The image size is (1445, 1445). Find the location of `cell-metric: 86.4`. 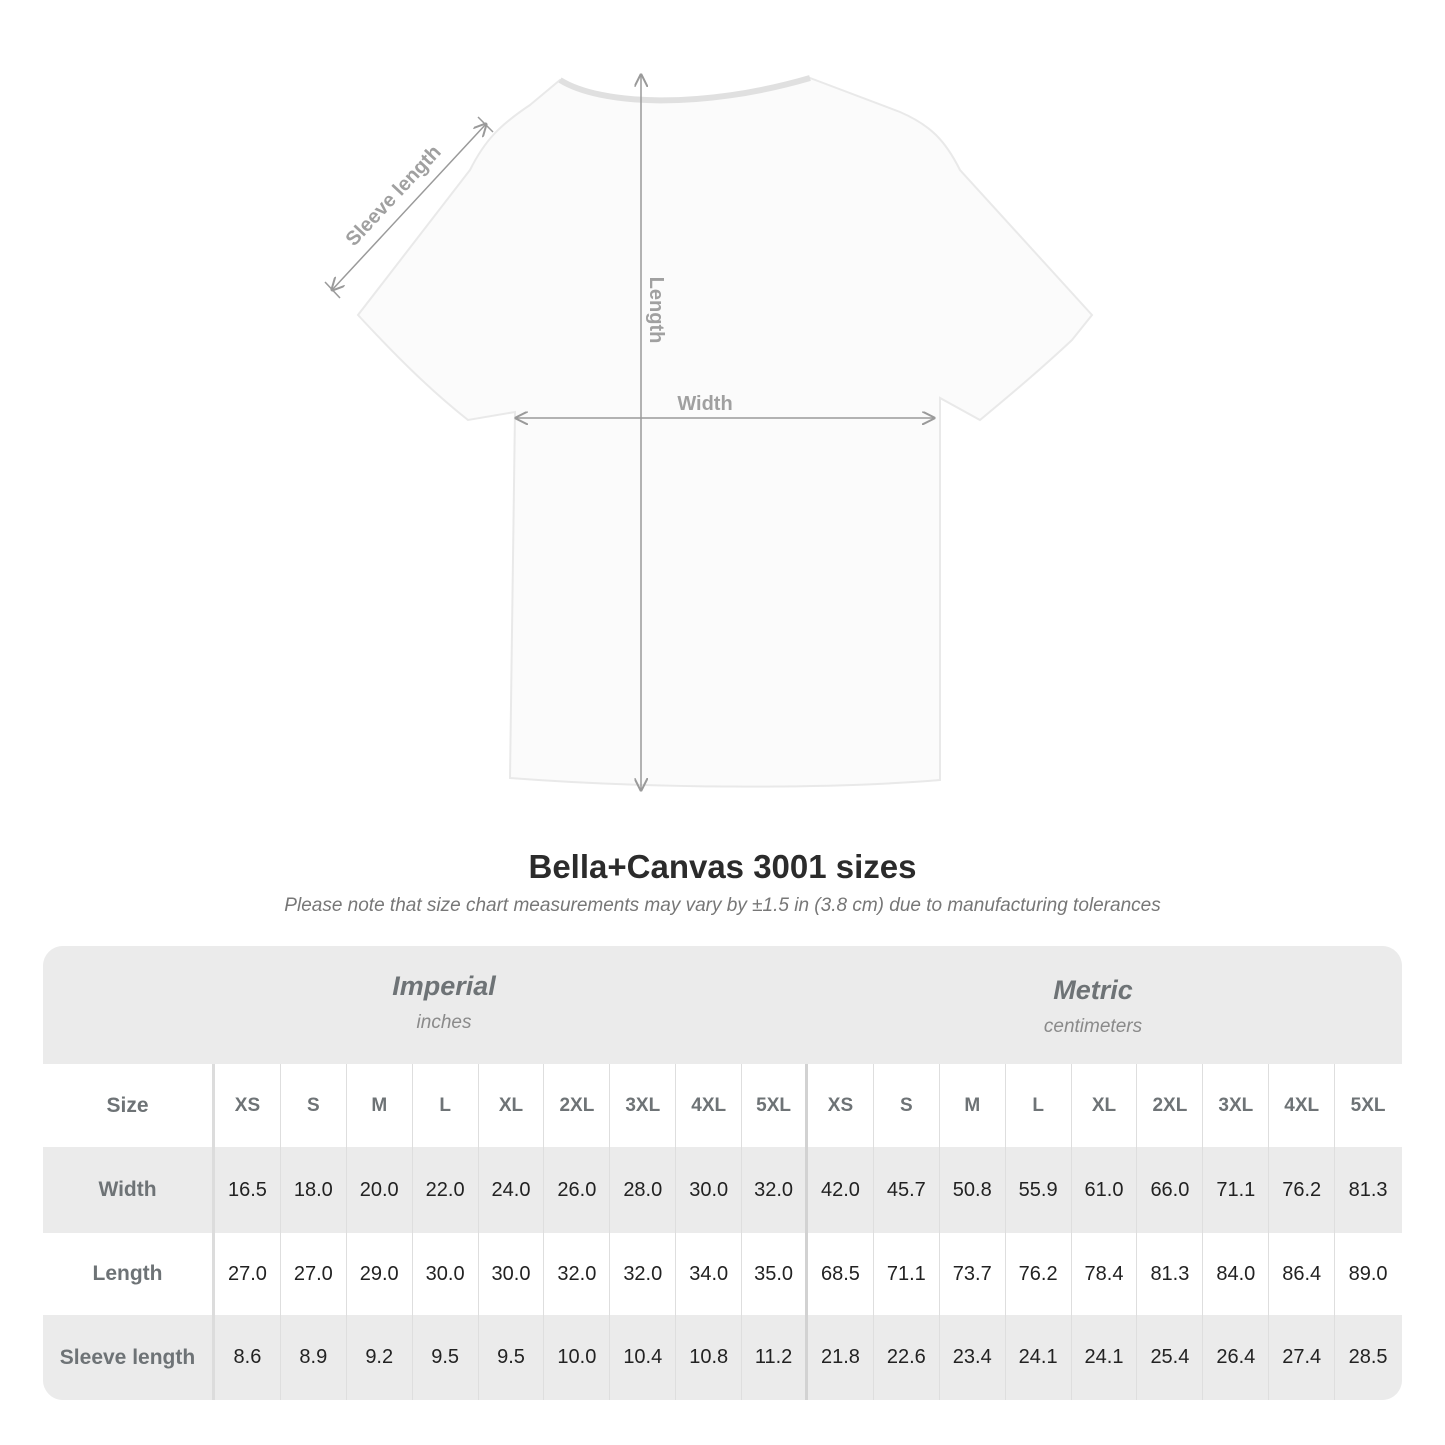

cell-metric: 86.4 is located at coordinates (1302, 1274).